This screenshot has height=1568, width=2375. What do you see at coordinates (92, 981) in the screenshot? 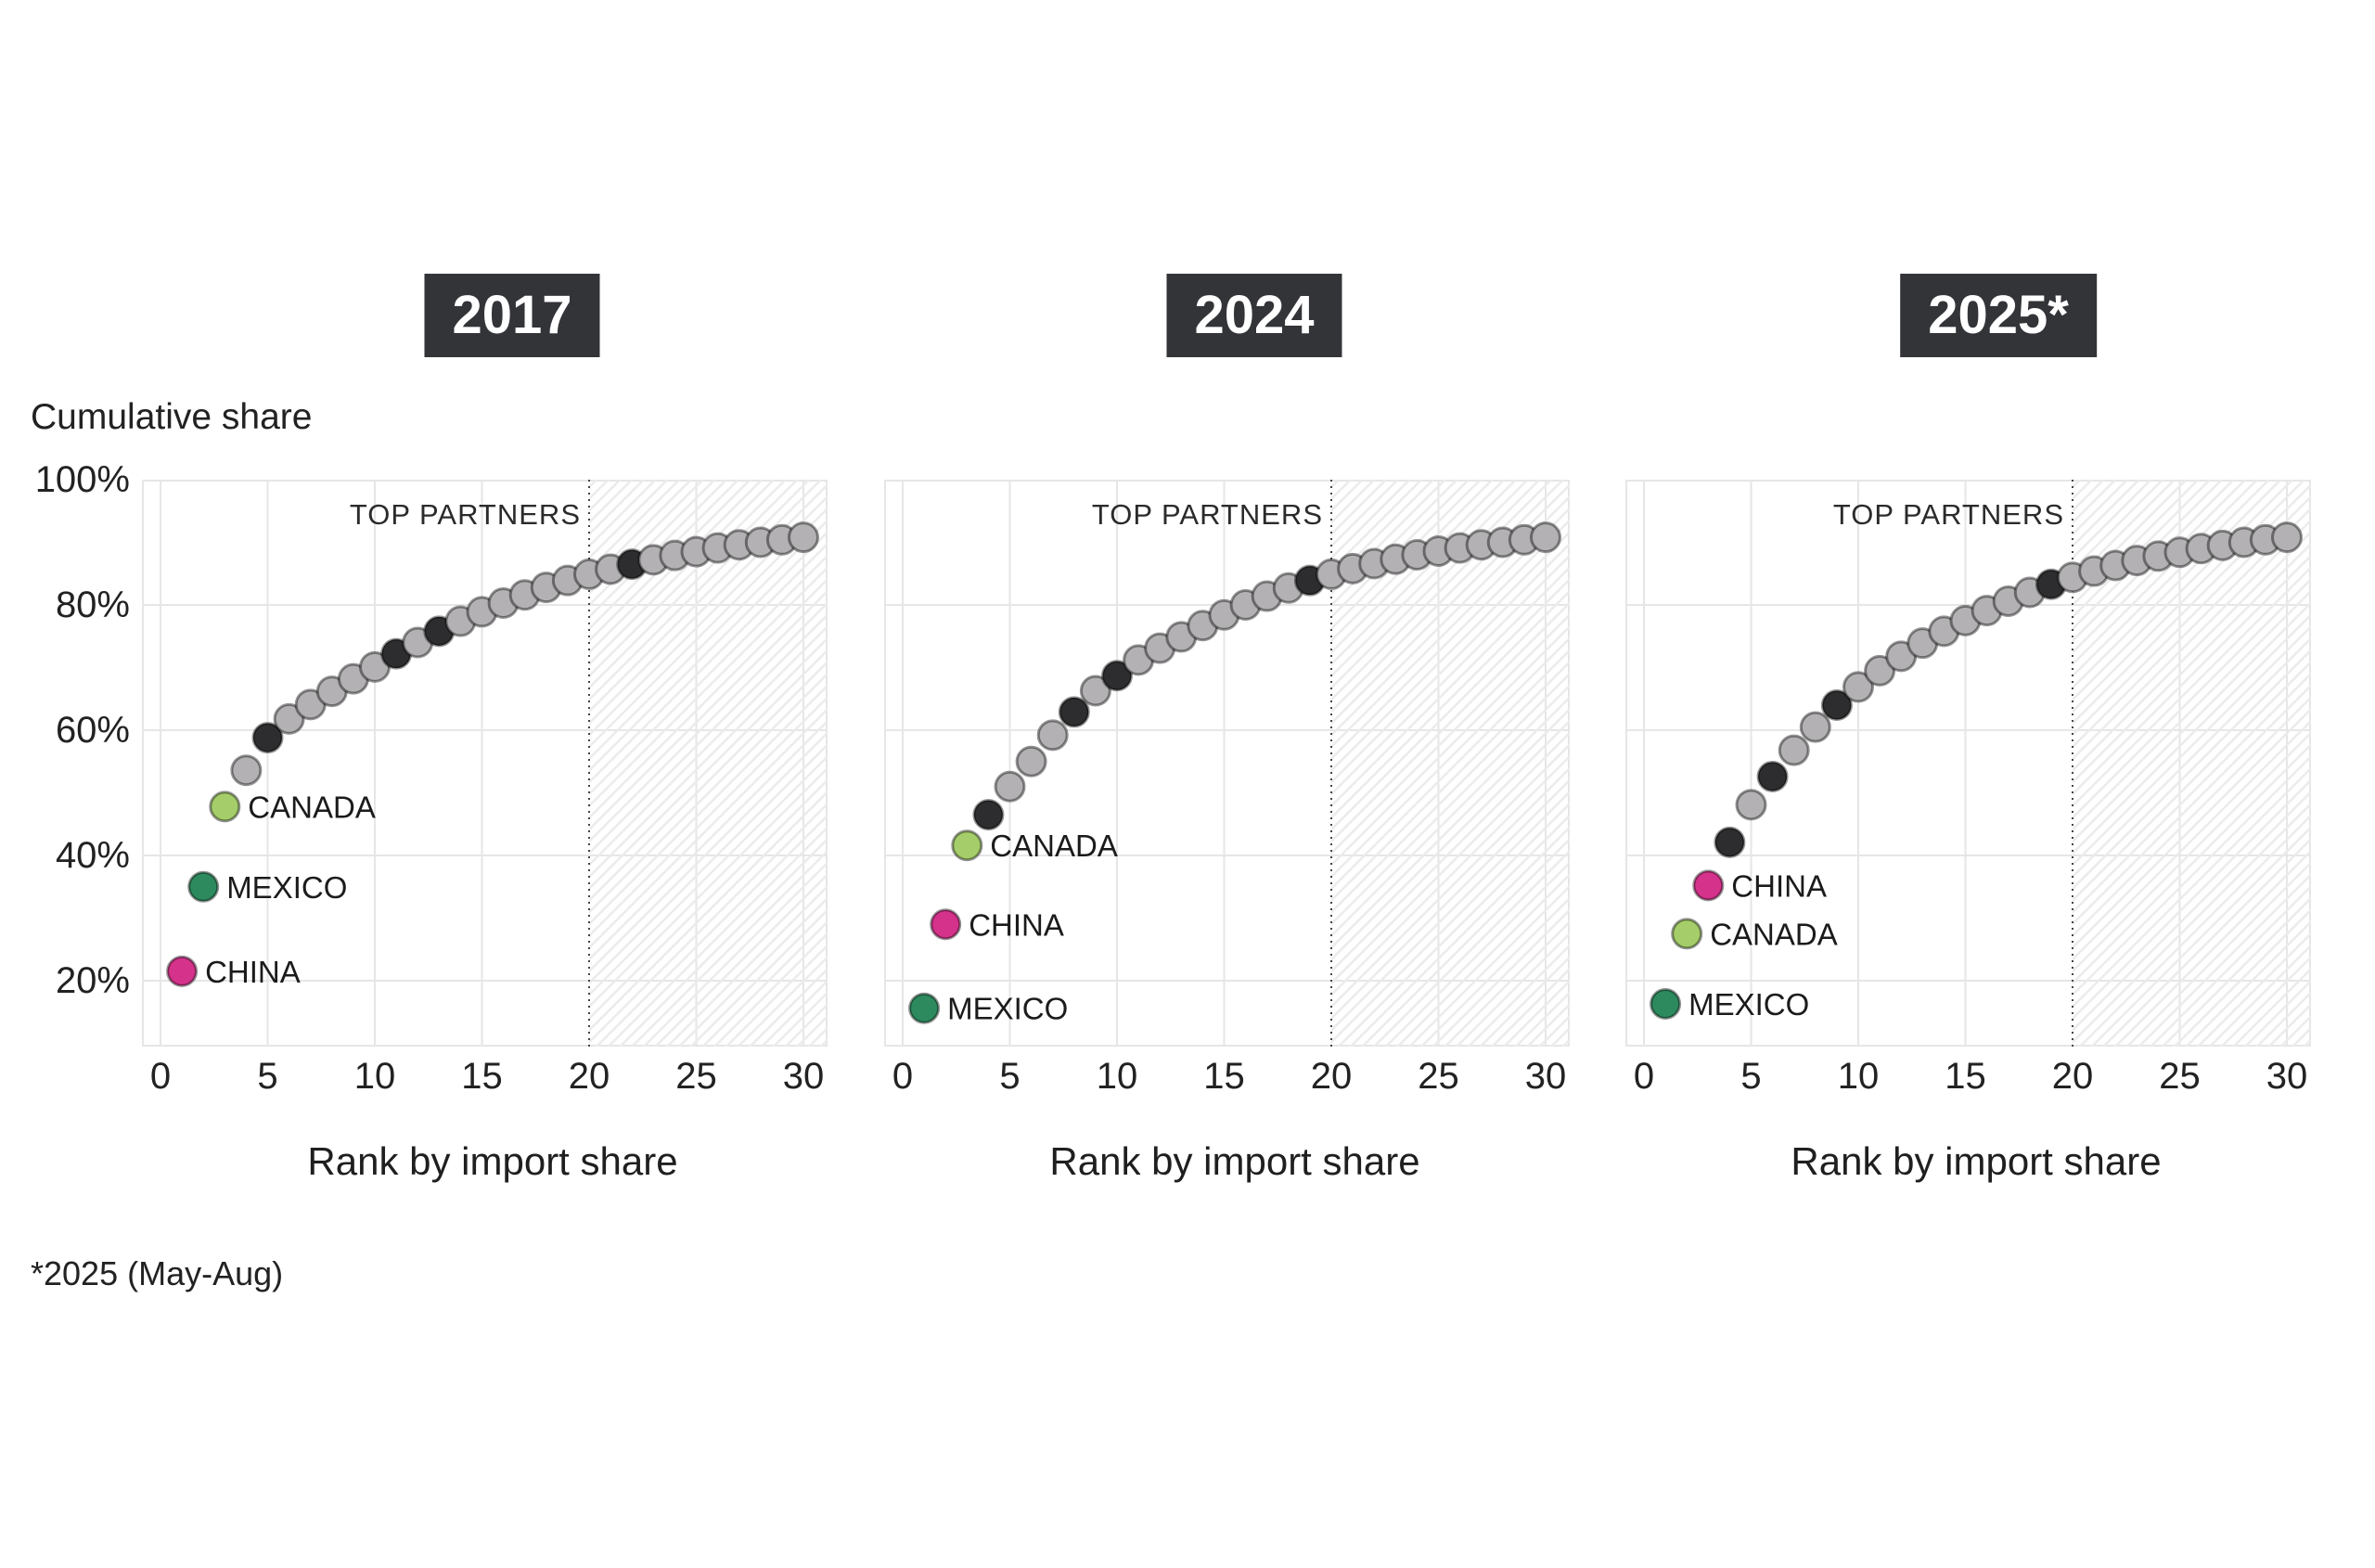
I see `y-tick-label: 20%` at bounding box center [92, 981].